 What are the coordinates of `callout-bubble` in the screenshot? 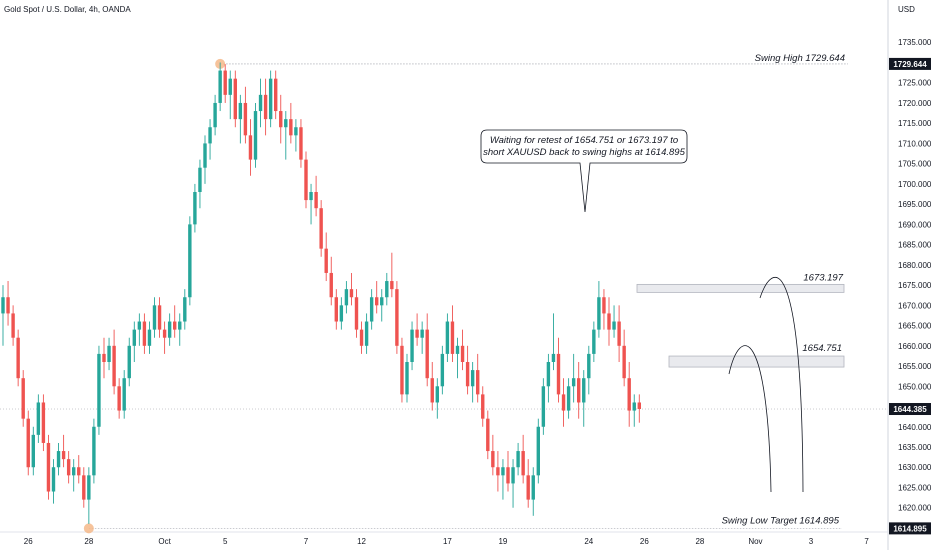 It's located at (584, 171).